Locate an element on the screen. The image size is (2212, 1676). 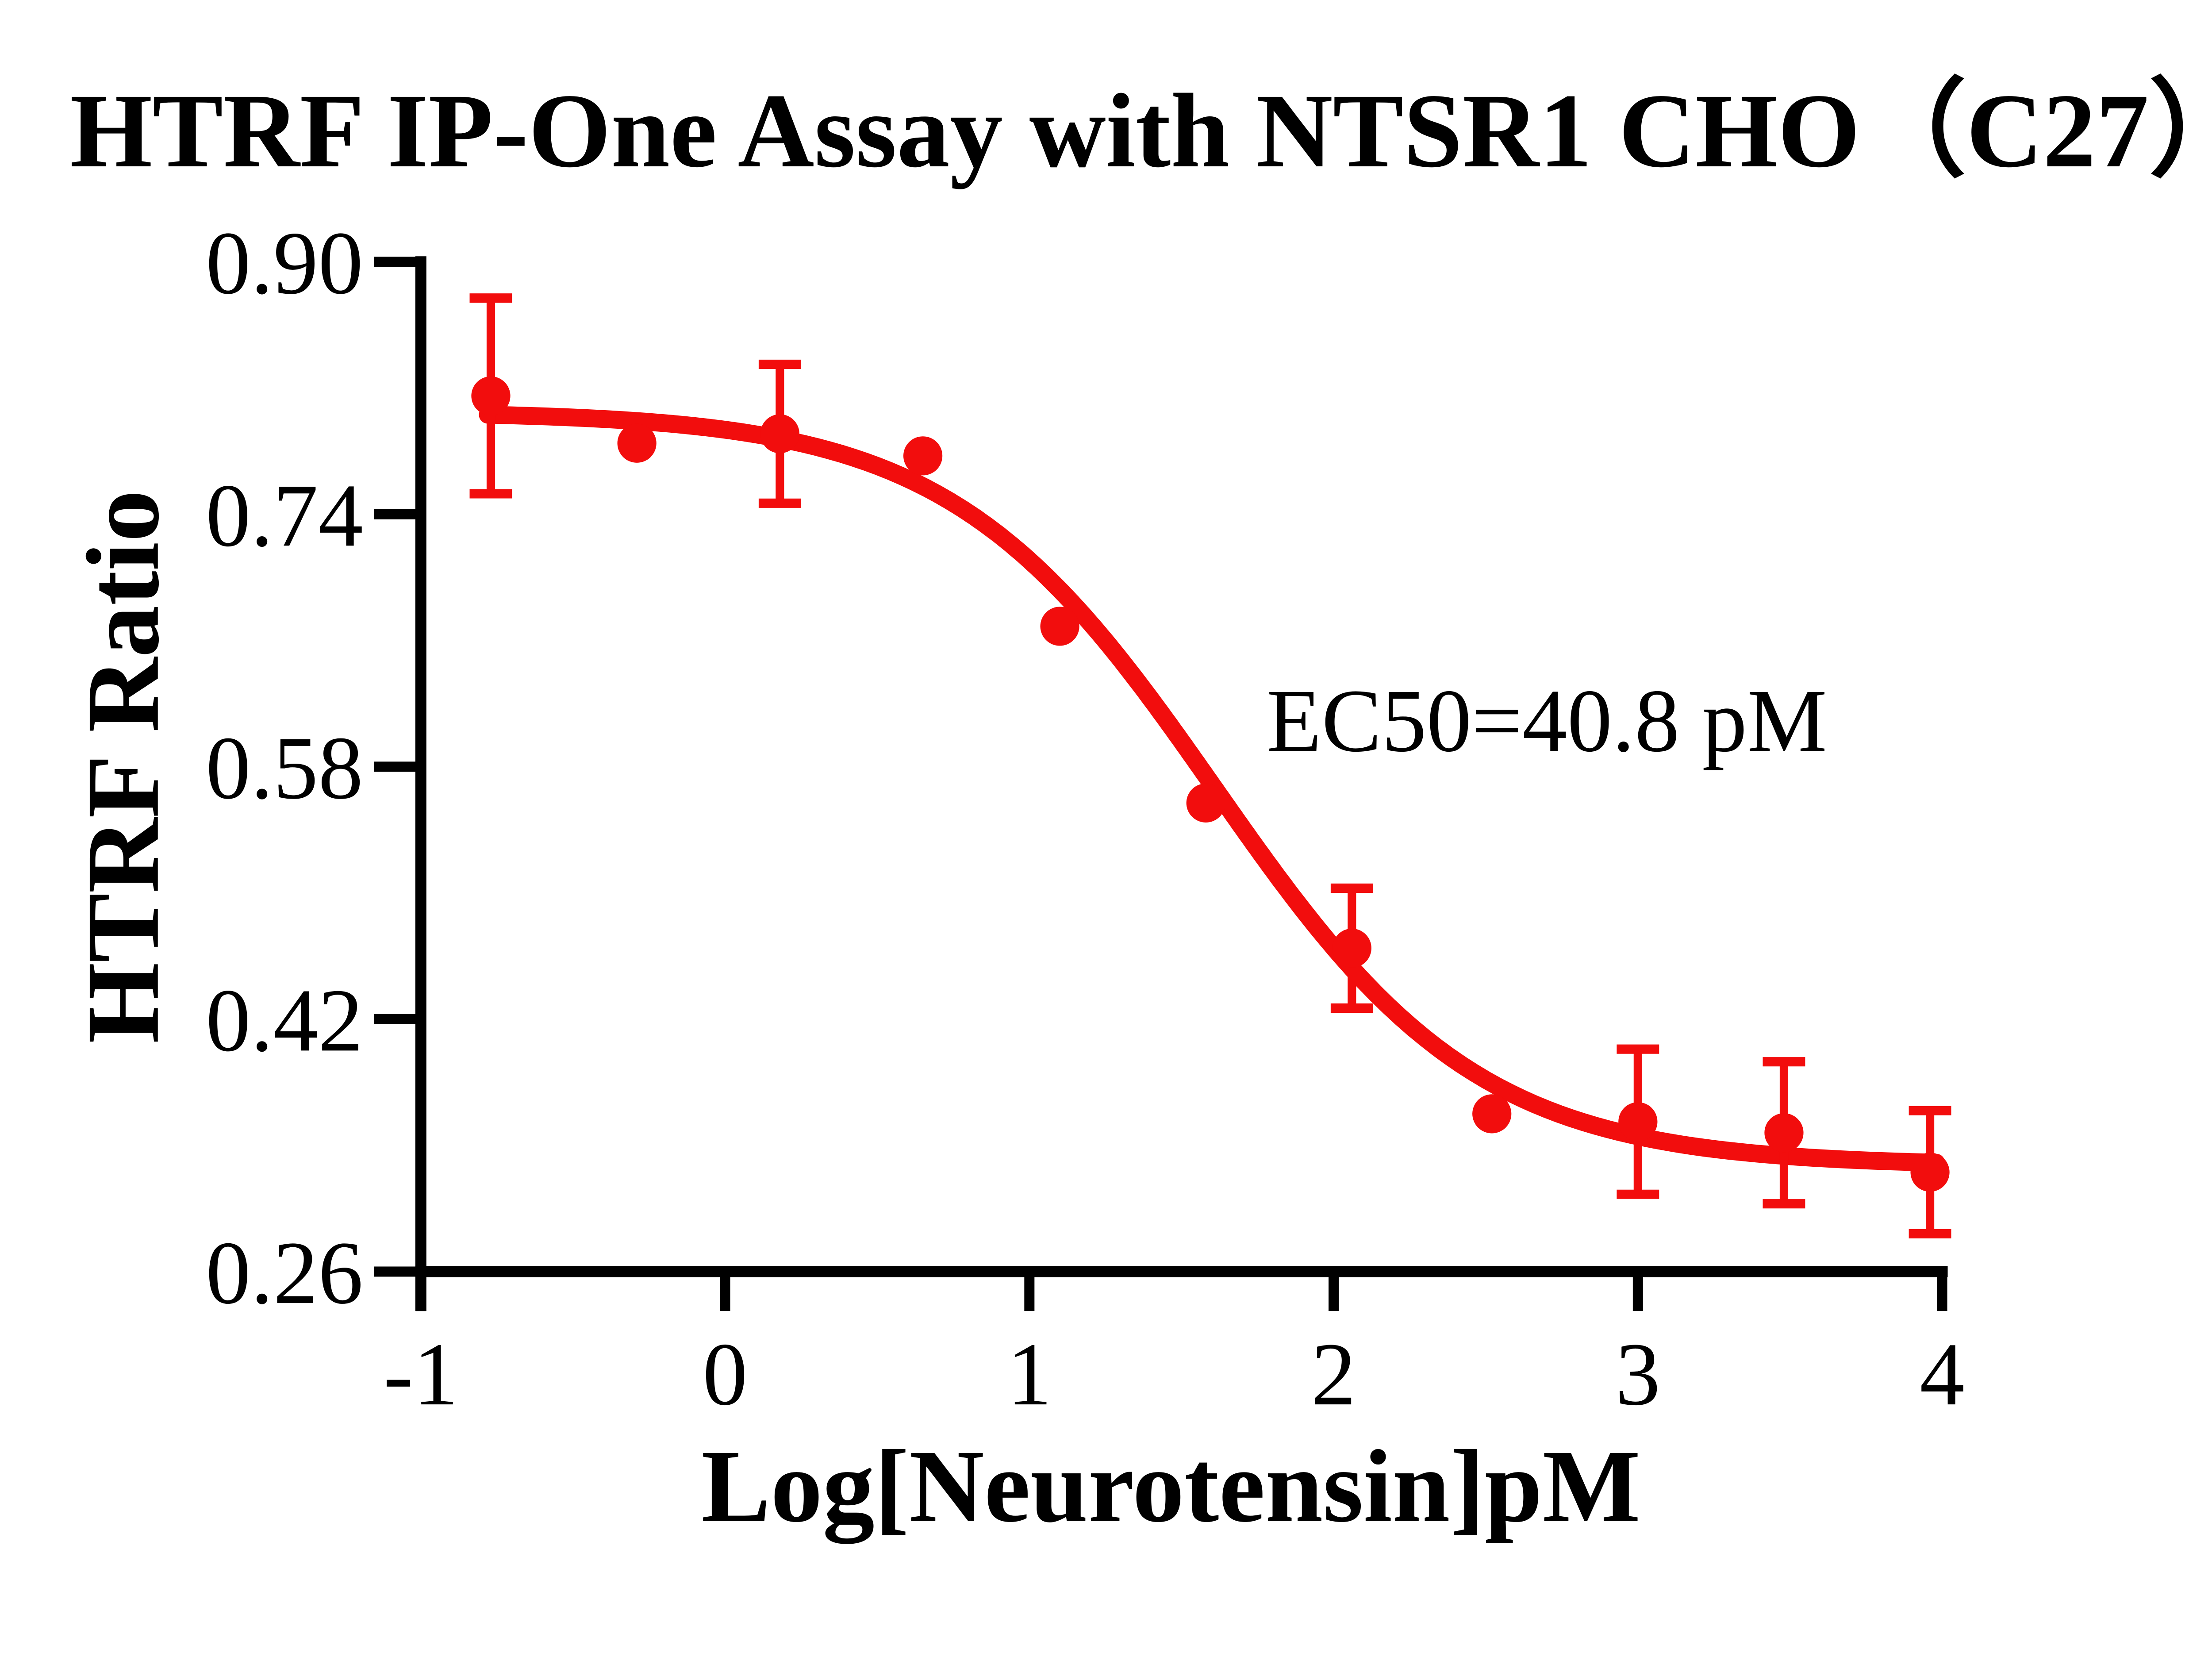
y-tick-label: 0.58 is located at coordinates (285, 768).